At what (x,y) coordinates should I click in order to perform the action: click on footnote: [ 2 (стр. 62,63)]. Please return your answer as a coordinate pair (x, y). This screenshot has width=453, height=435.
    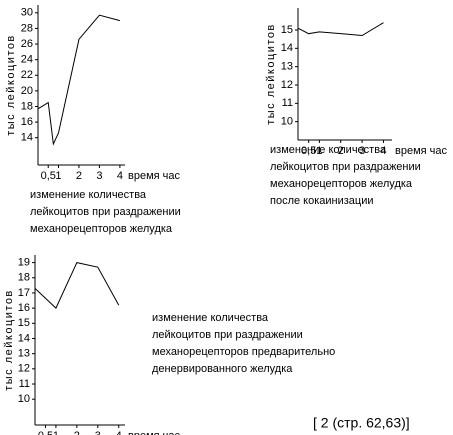
    Looking at the image, I should click on (361, 423).